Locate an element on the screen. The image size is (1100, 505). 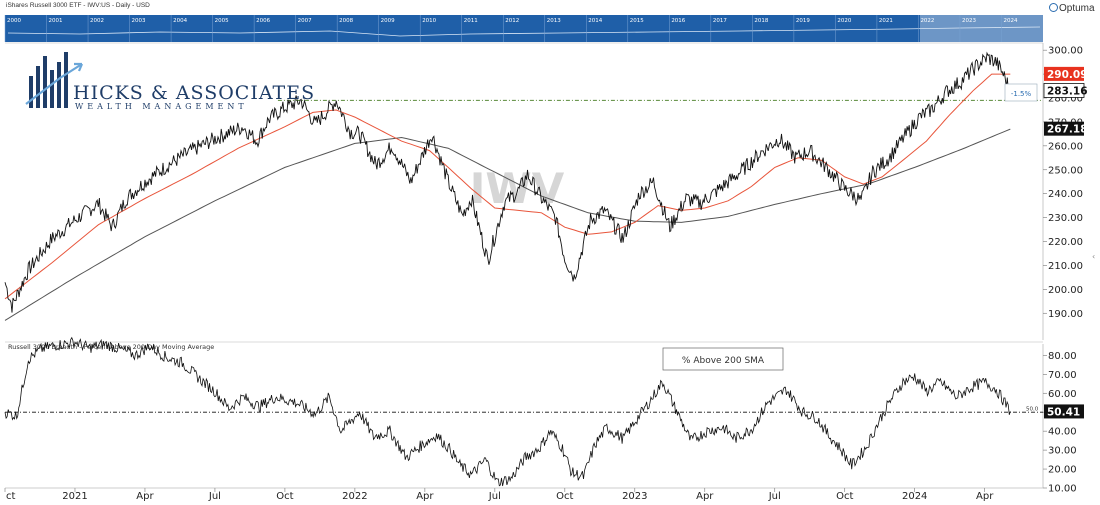
navigator-year-label: 2014 is located at coordinates (595, 21).